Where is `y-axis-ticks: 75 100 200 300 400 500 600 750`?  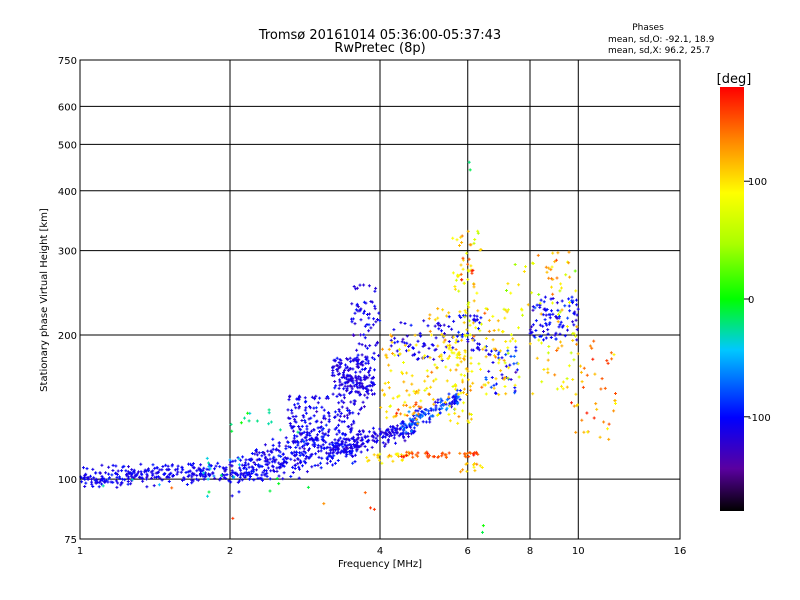
y-axis-ticks: 75 100 200 300 400 500 600 750 is located at coordinates (67, 301).